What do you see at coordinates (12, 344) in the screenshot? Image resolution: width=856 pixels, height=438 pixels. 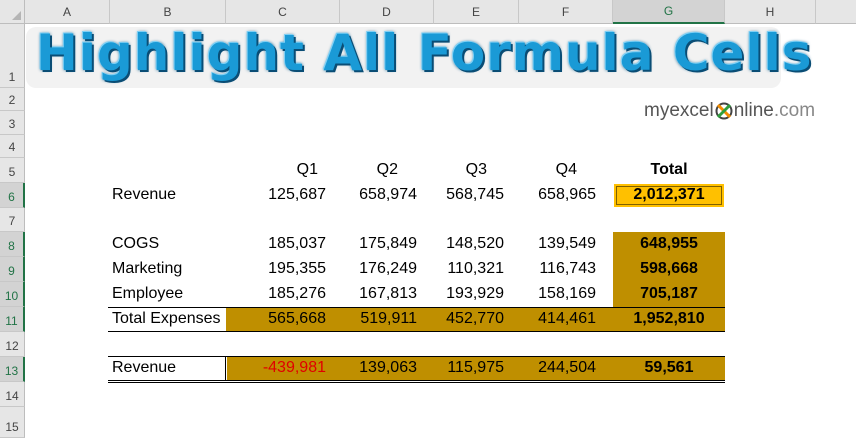 I see `row-header-12: 12` at bounding box center [12, 344].